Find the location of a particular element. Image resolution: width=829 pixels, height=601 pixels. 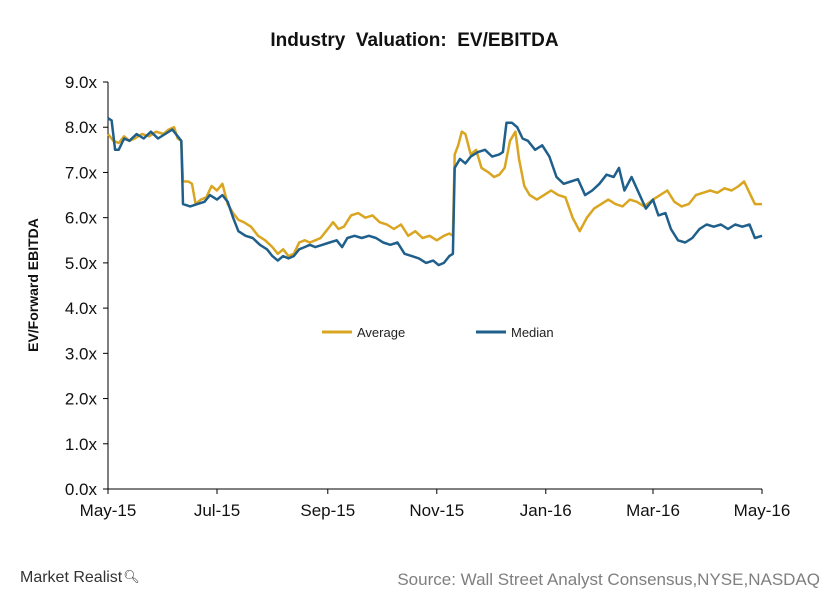

x-tick-label: Mar-16 is located at coordinates (653, 510).